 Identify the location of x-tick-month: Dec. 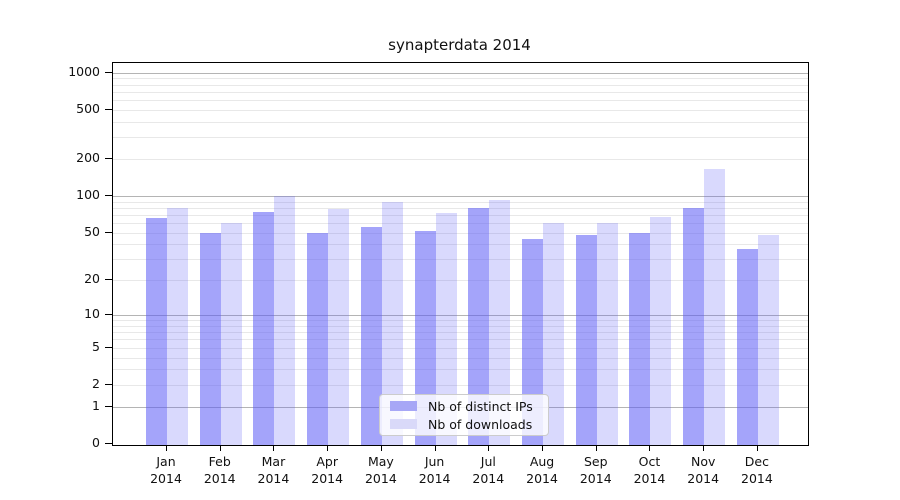
(756, 461).